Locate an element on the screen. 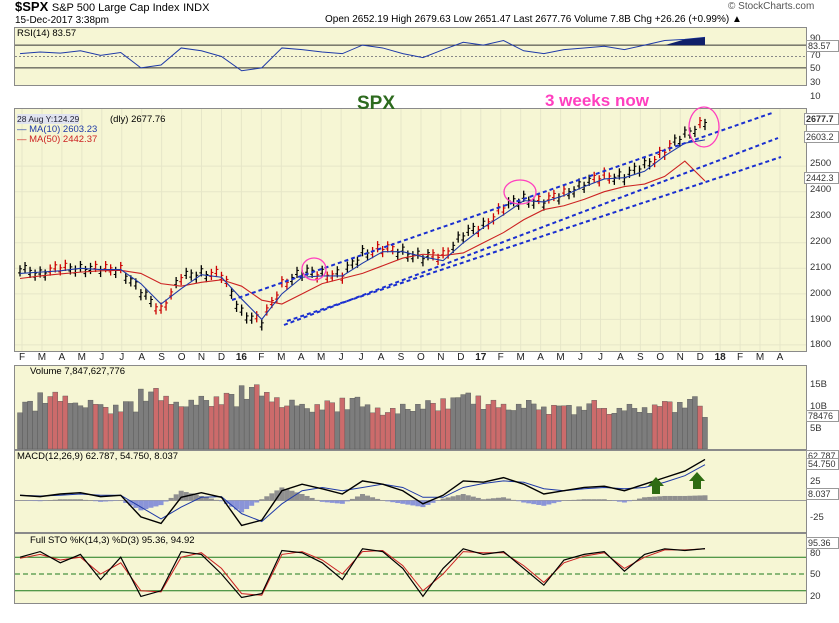  x-tick-label: O is located at coordinates (660, 357).